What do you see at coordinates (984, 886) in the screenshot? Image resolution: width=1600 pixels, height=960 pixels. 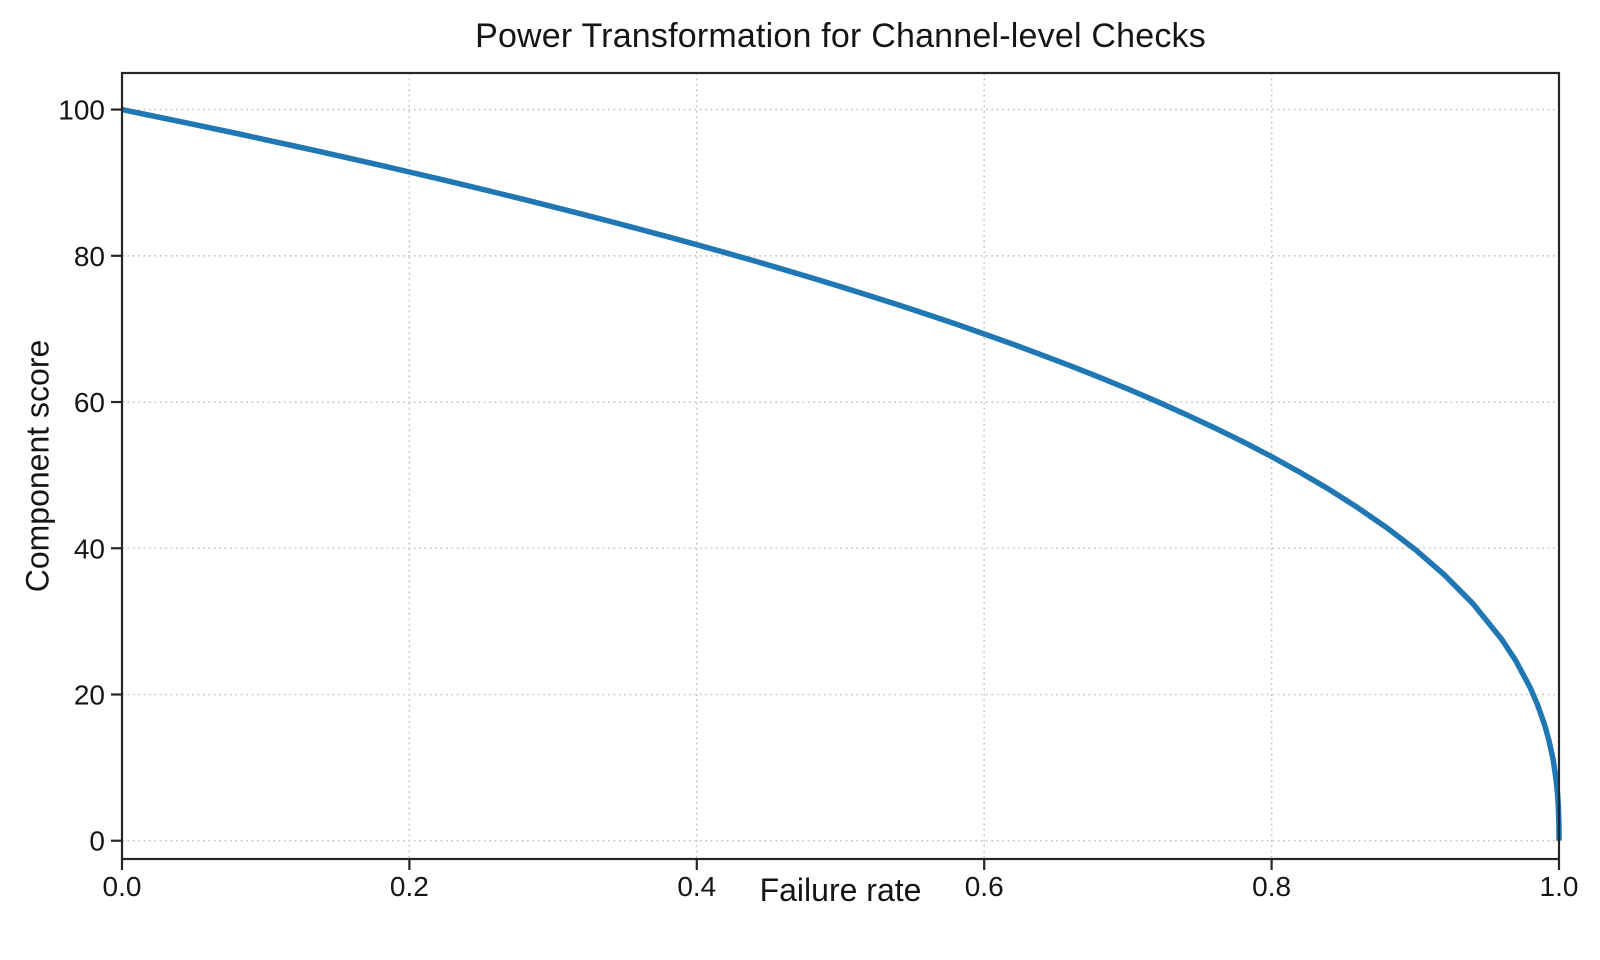 I see `x-tick-label-0.6: 0.6` at bounding box center [984, 886].